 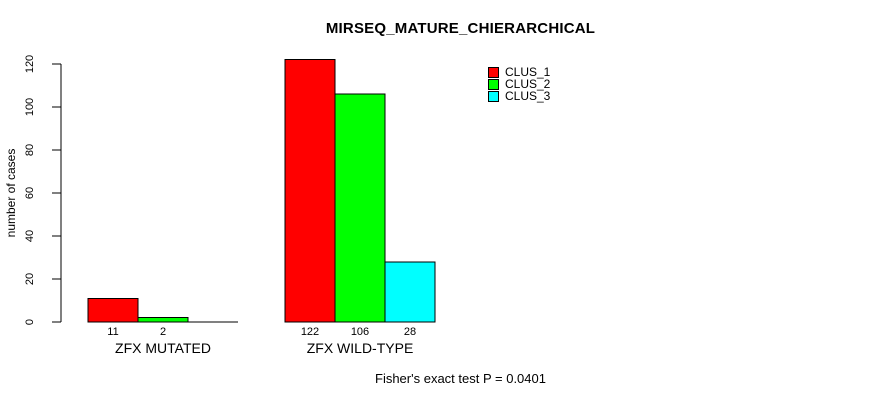 I want to click on y-tick-label: 120, so click(x=30, y=64).